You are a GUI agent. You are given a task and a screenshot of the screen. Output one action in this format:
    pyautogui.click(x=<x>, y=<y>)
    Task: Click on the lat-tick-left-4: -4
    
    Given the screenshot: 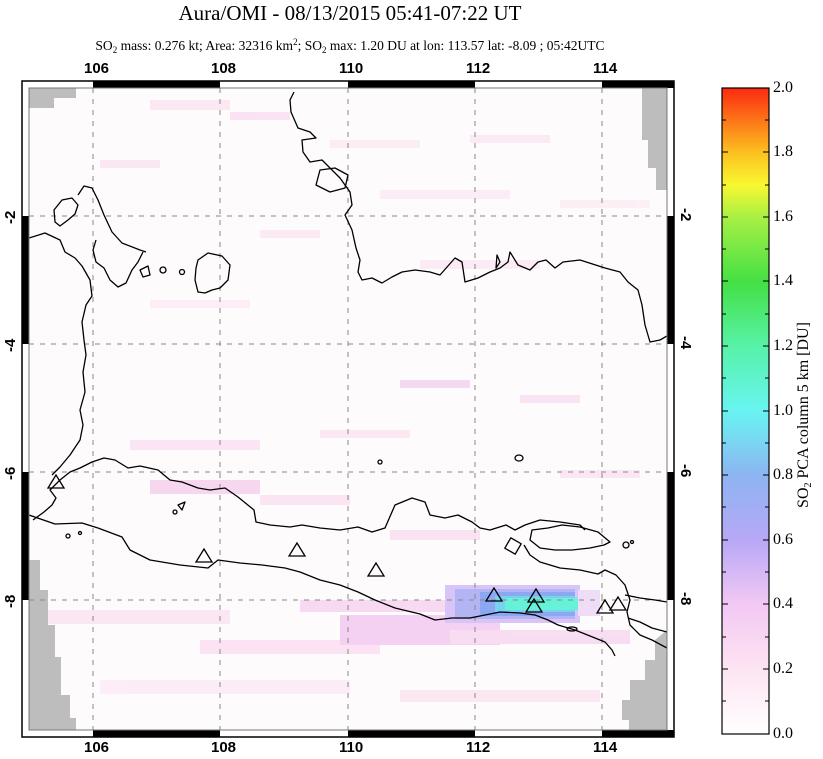 What is the action you would take?
    pyautogui.click(x=10, y=345)
    